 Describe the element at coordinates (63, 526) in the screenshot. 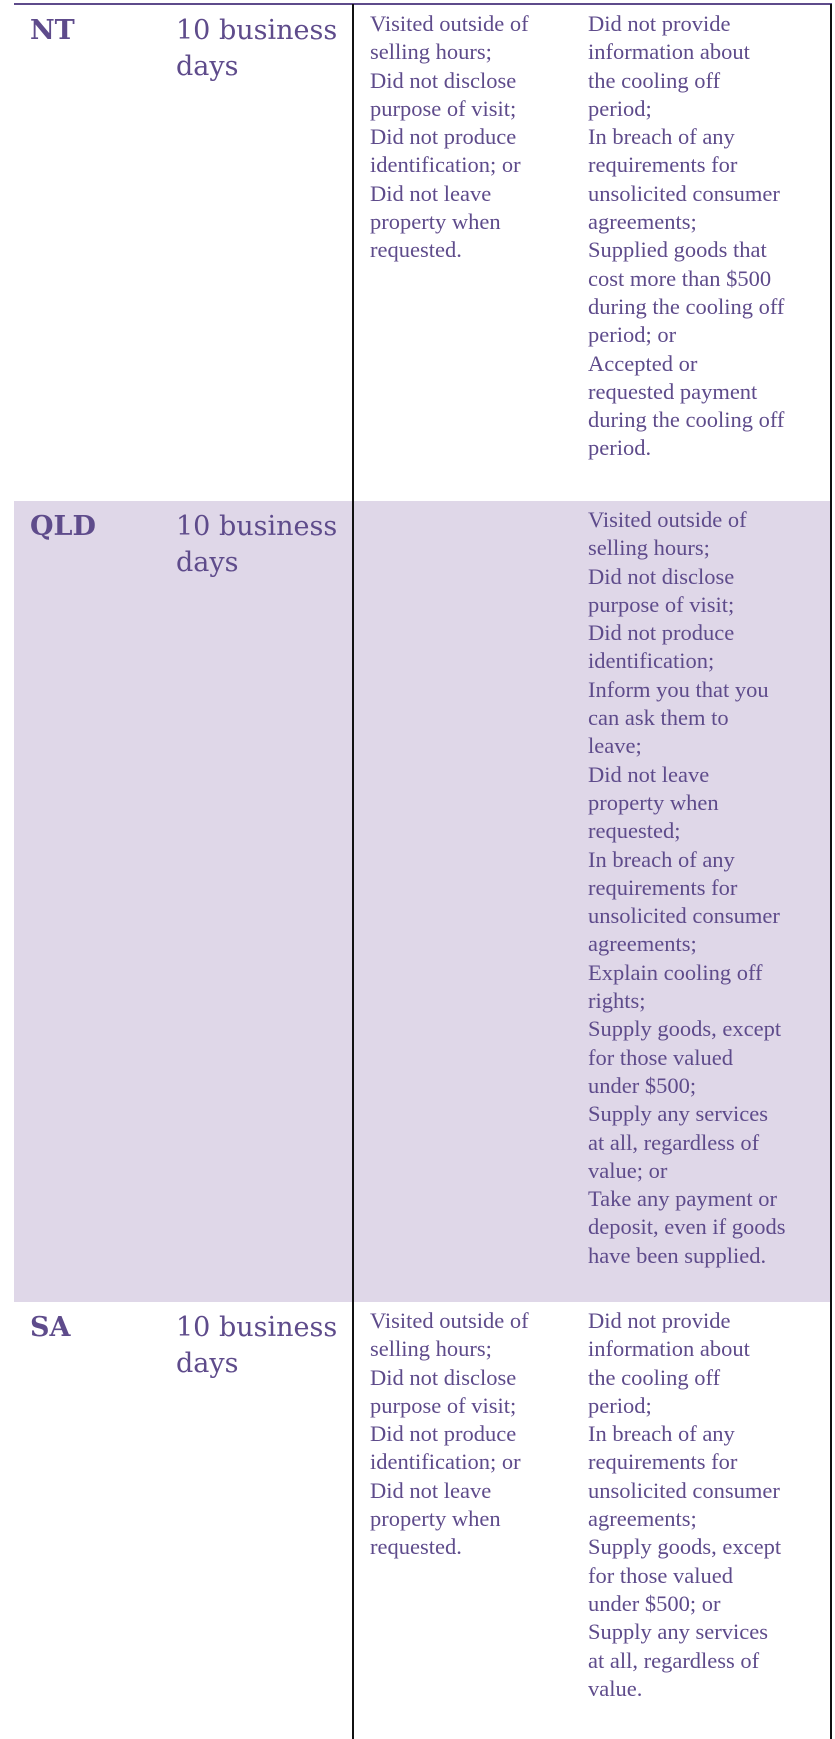

I see `state-cell: QLD` at that location.